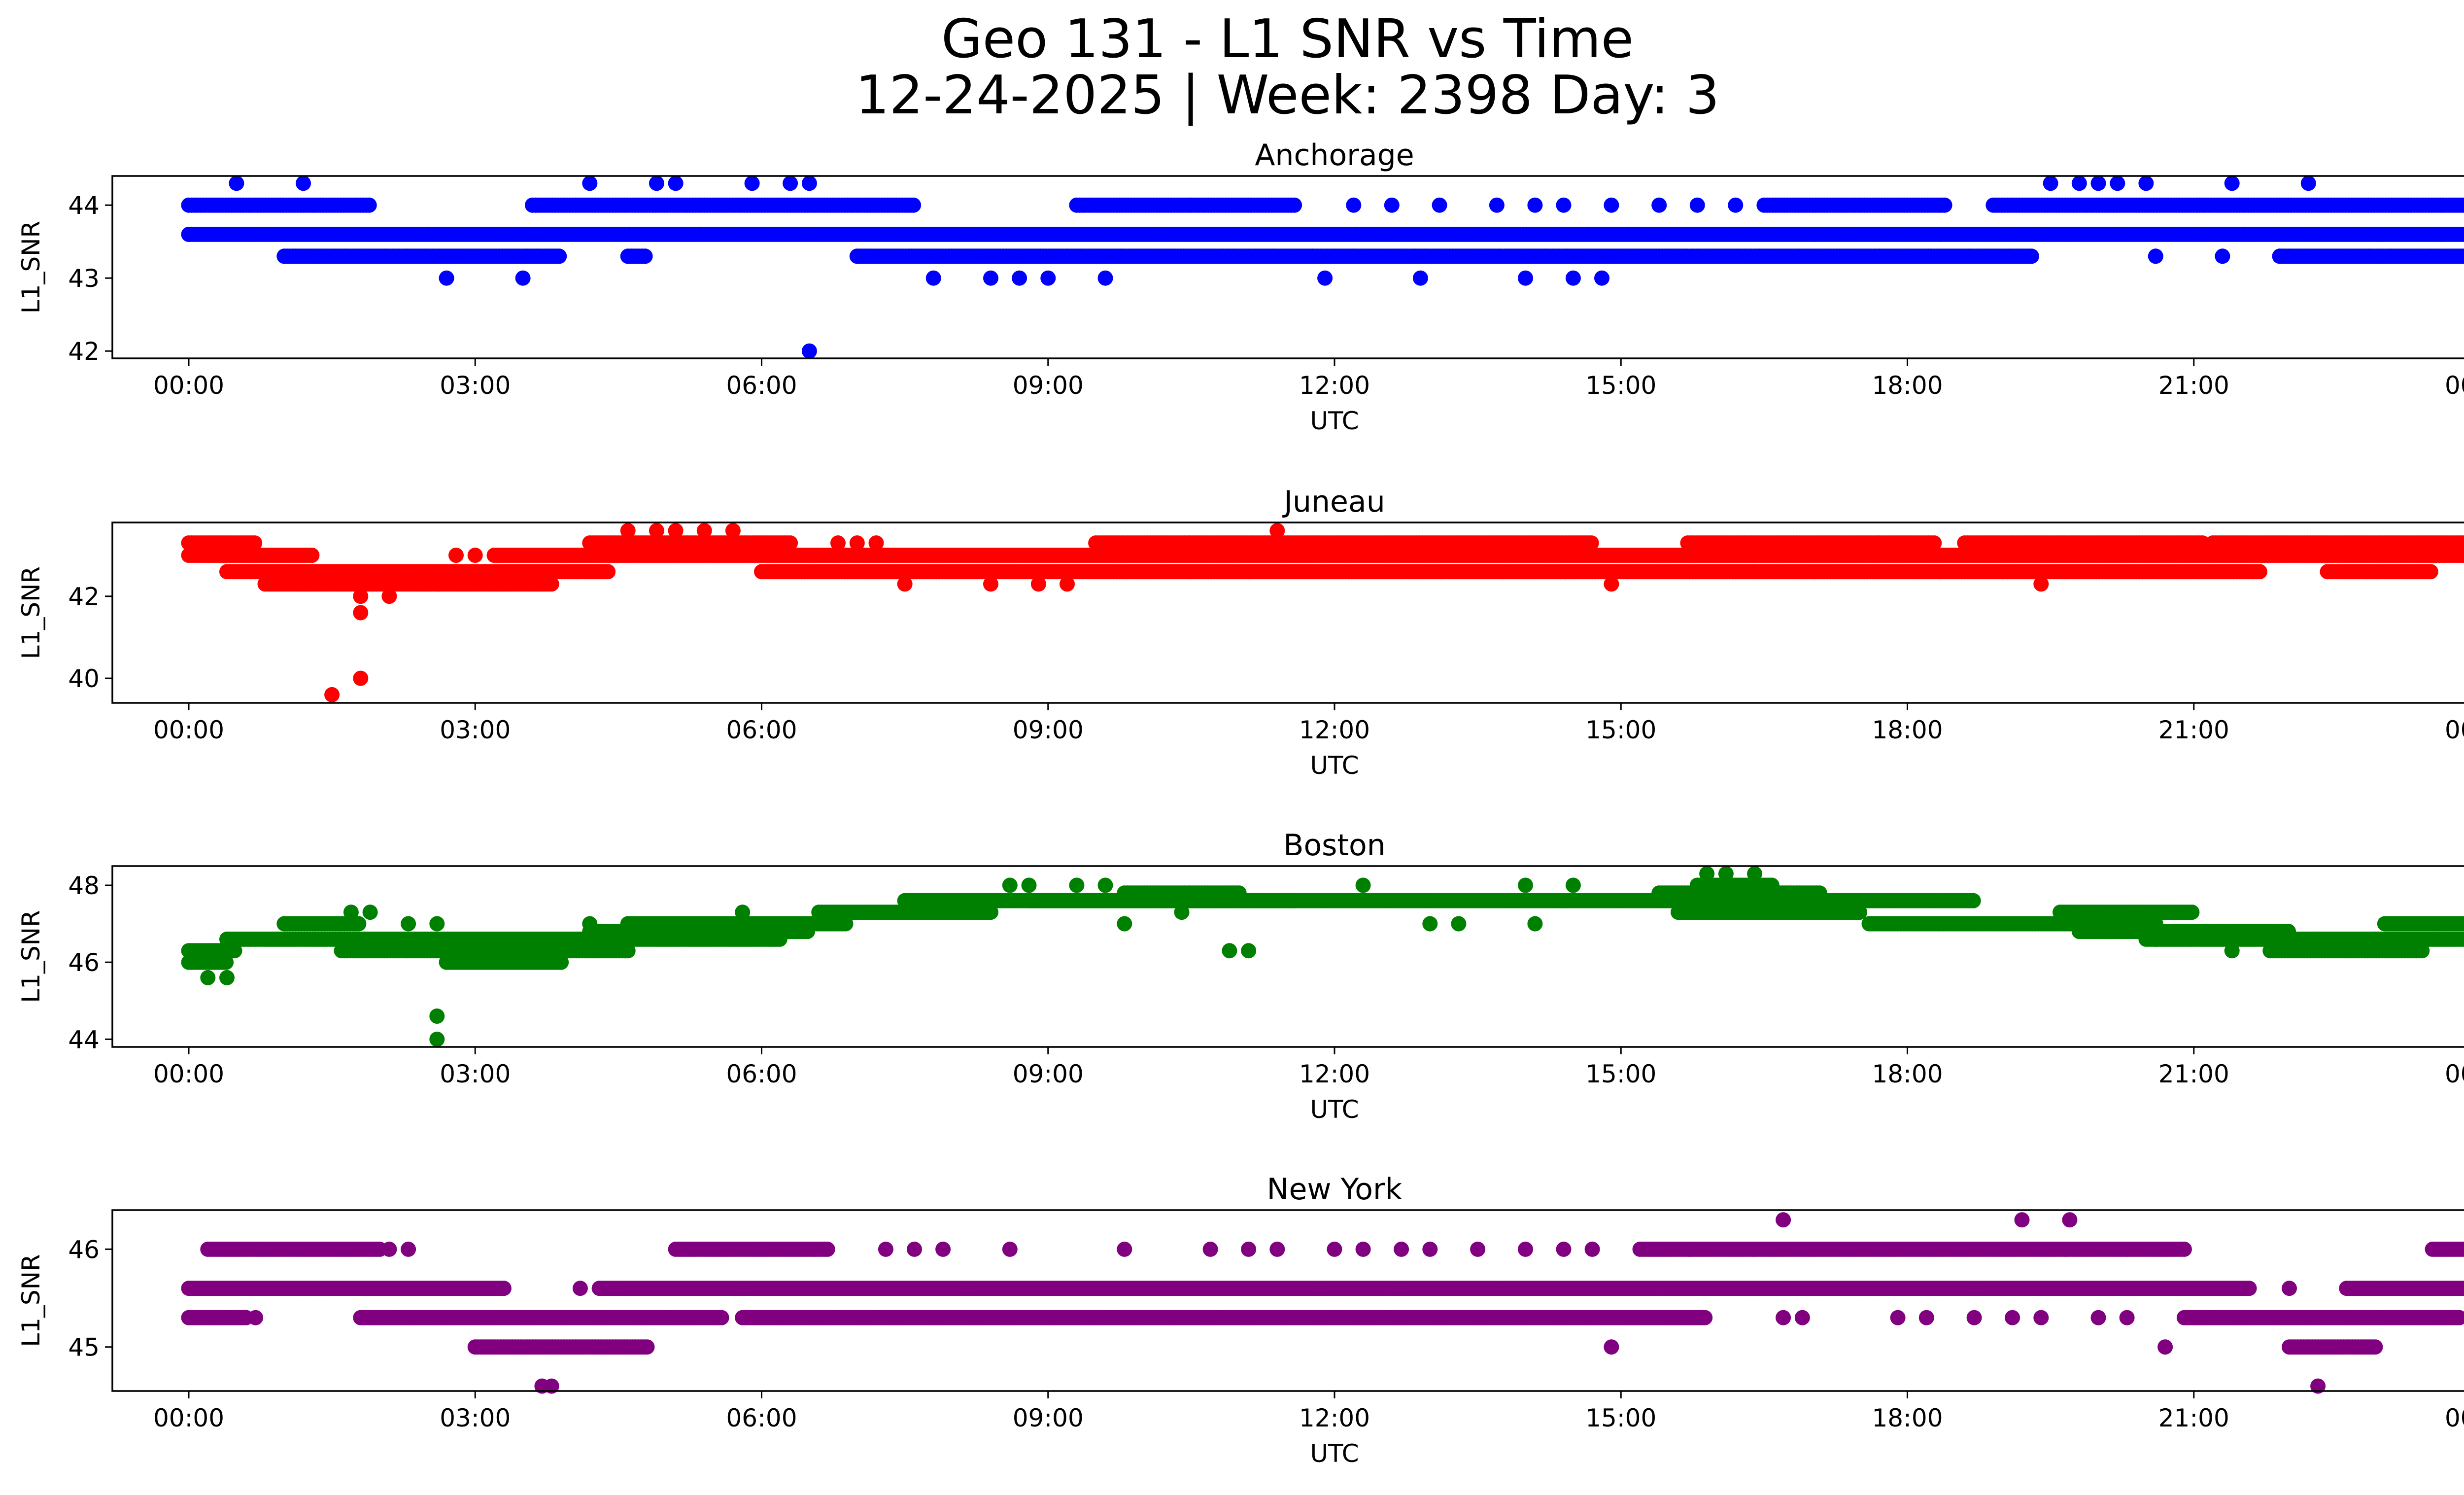  I want to click on panel-title: Boston, so click(1334, 845).